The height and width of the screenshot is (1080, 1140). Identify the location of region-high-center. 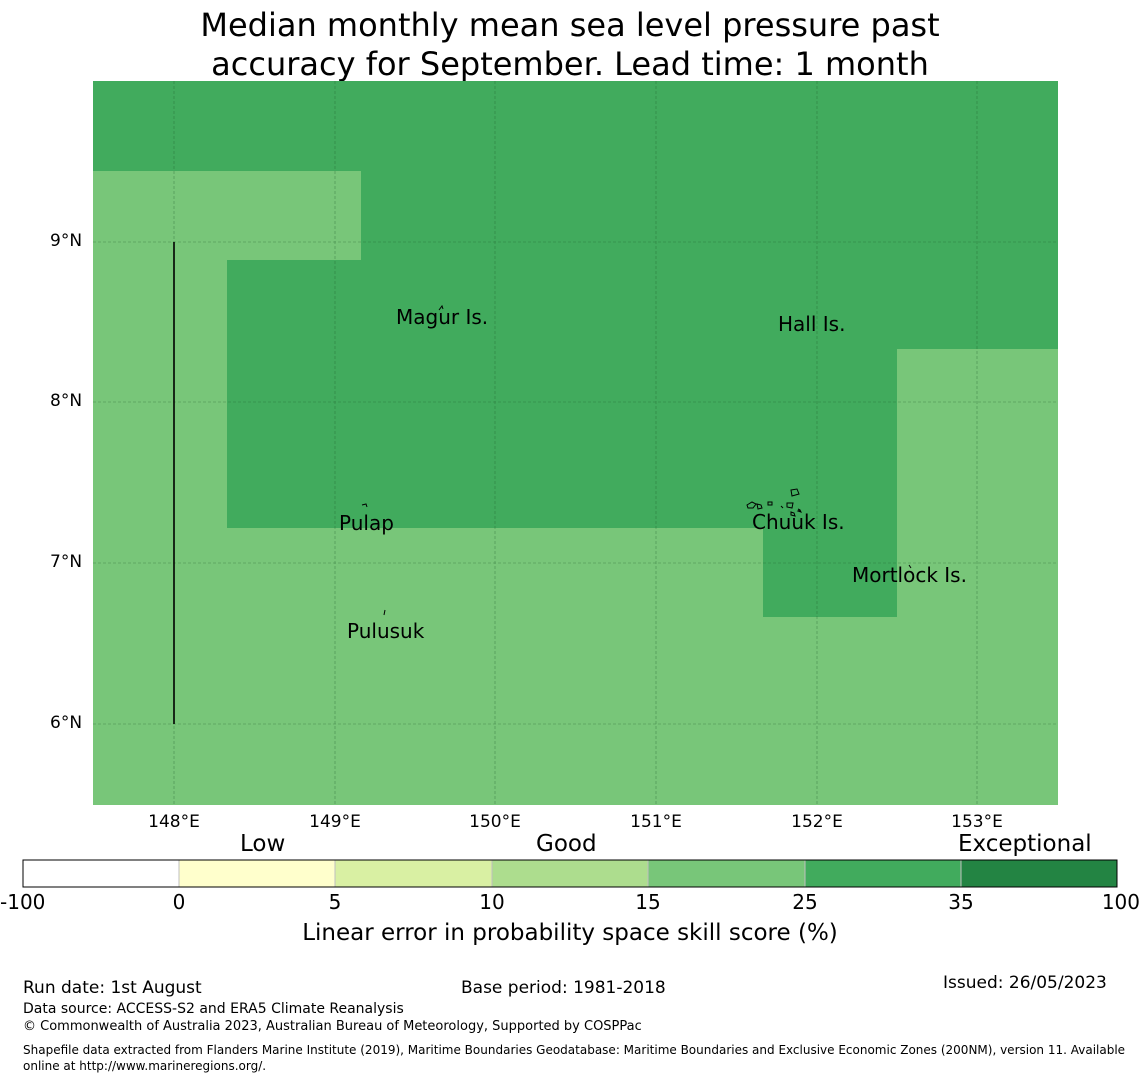
(562, 394).